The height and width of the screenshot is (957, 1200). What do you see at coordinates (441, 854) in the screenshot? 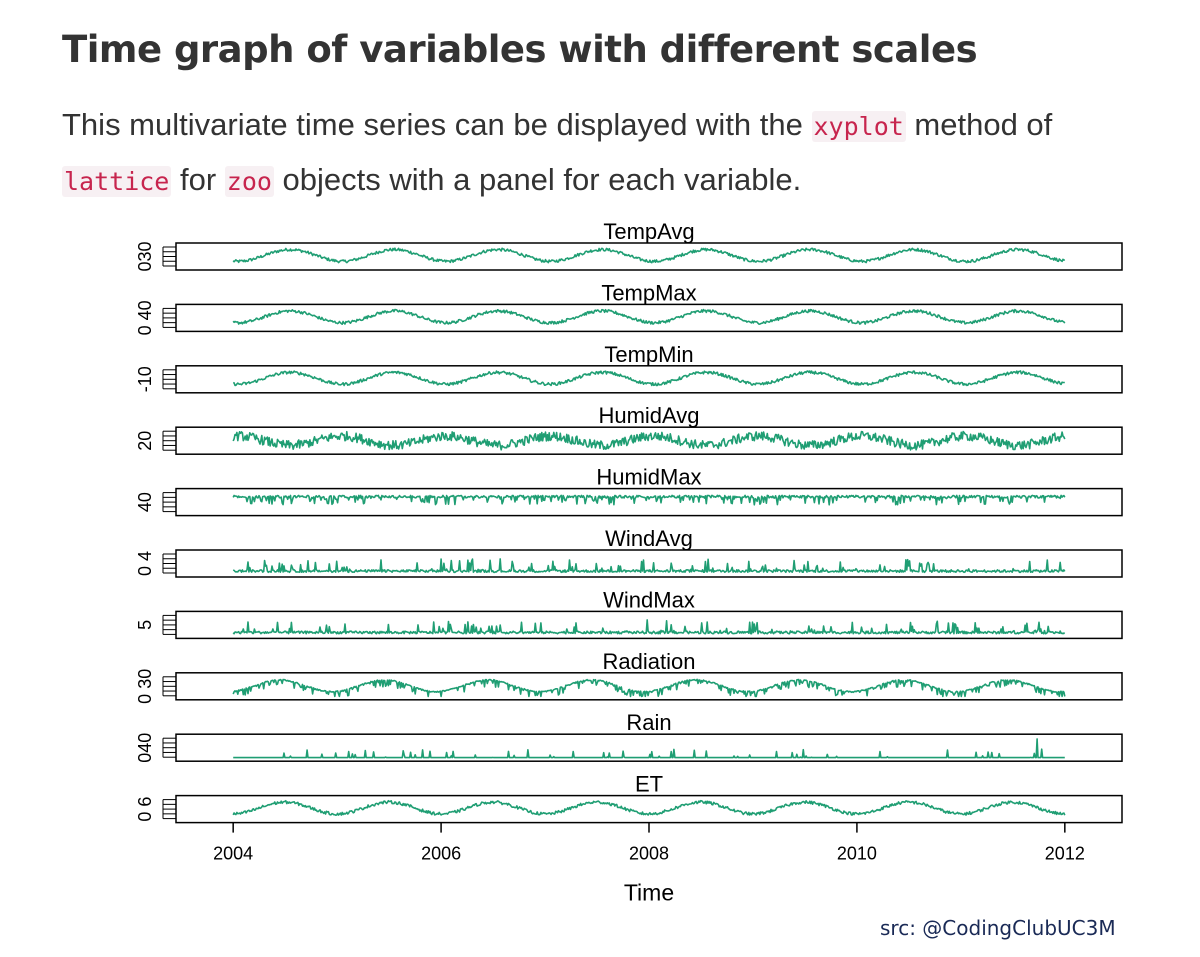
I see `x-tick-label: 2006` at bounding box center [441, 854].